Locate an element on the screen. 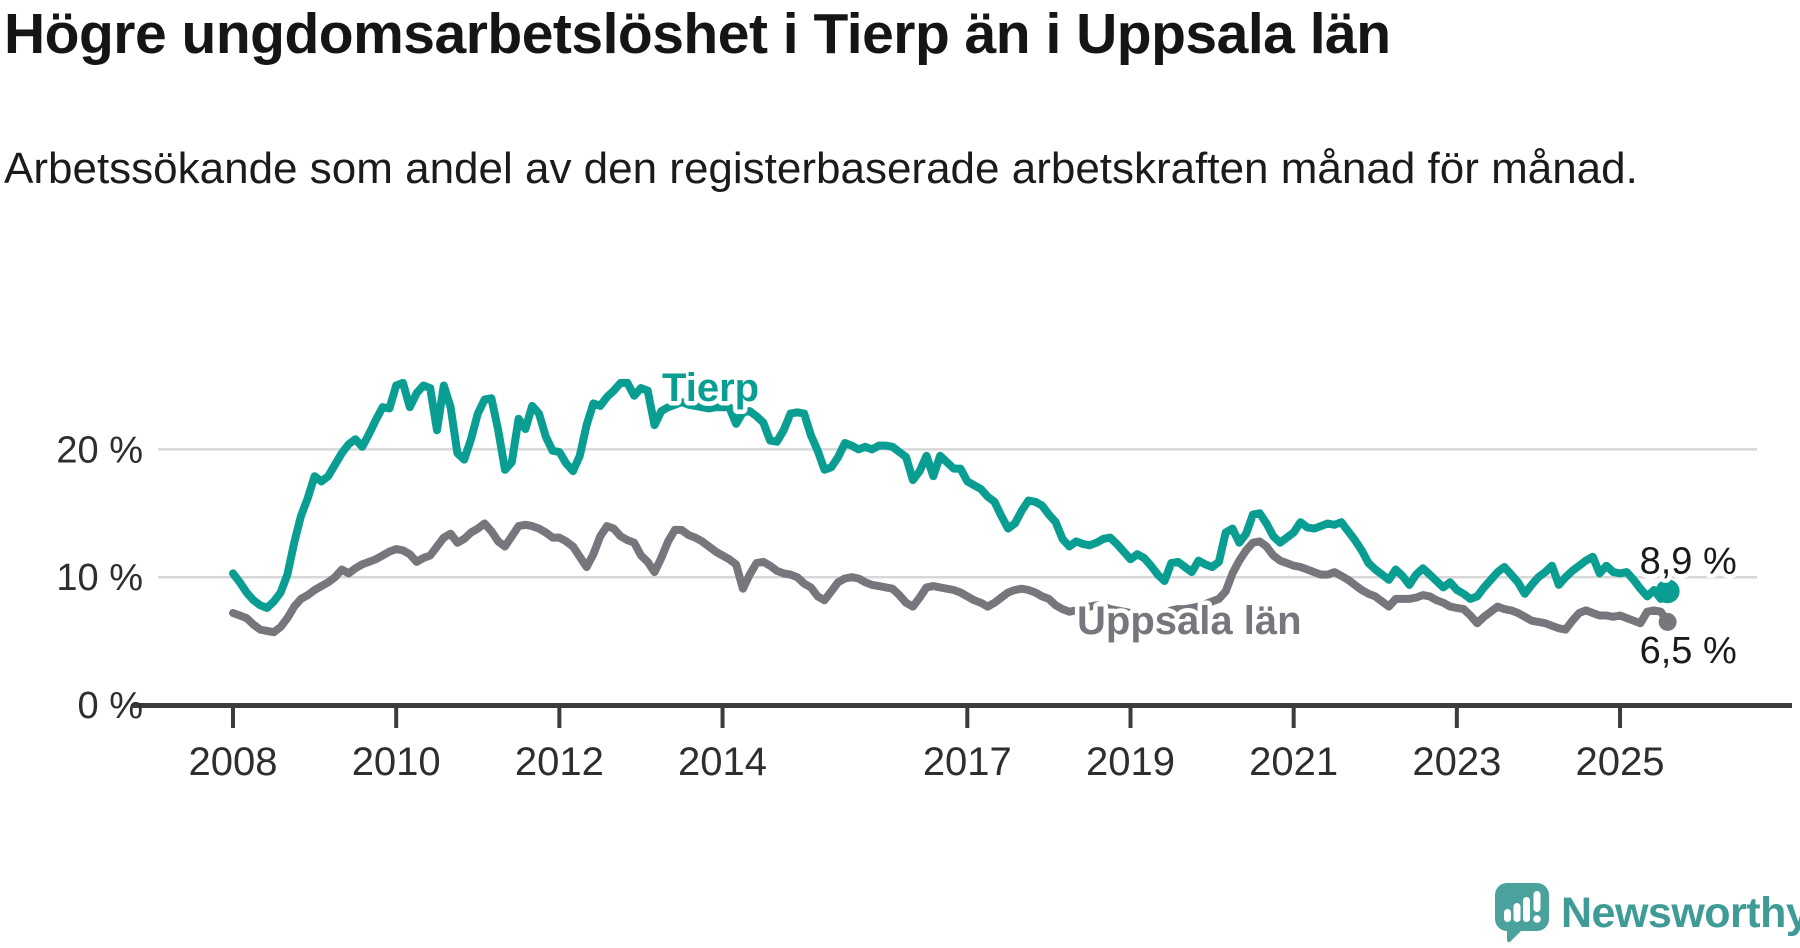 This screenshot has width=1800, height=948. x-axis-labels: 2008 2010 2012 2014 2017 2019 2021 2023 2025 is located at coordinates (927, 762).